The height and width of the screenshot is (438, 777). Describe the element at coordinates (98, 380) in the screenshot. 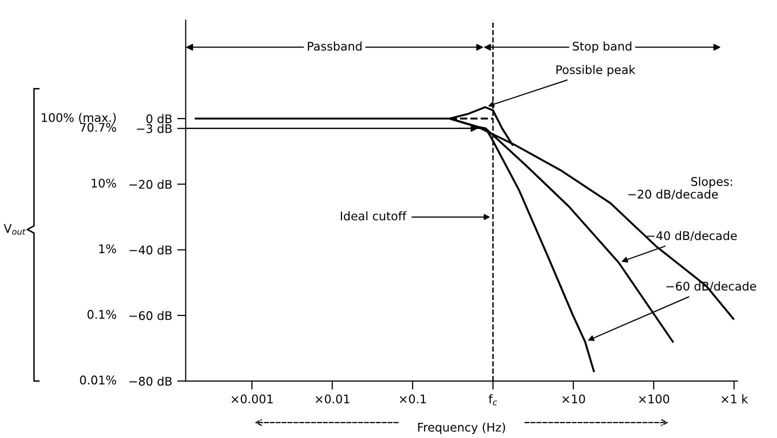

I see `text: 0.01%` at that location.